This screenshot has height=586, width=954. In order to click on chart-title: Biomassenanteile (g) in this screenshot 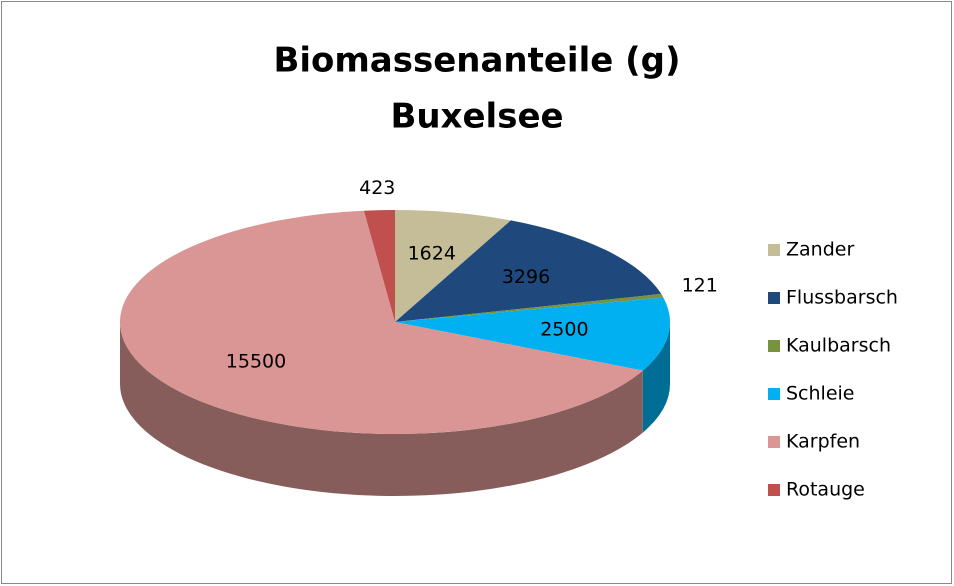, I will do `click(476, 61)`.